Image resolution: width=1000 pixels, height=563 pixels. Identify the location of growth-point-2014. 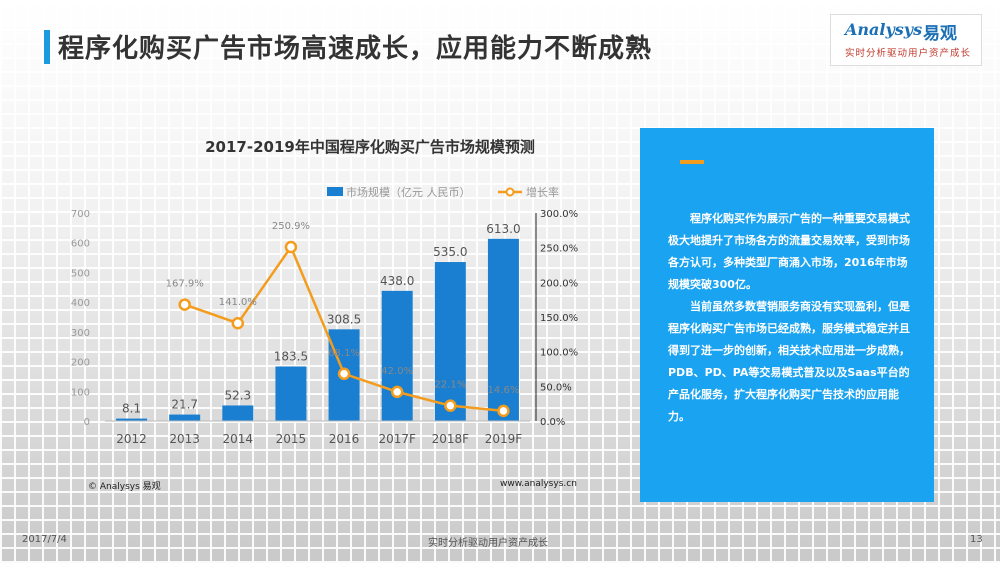
(238, 323).